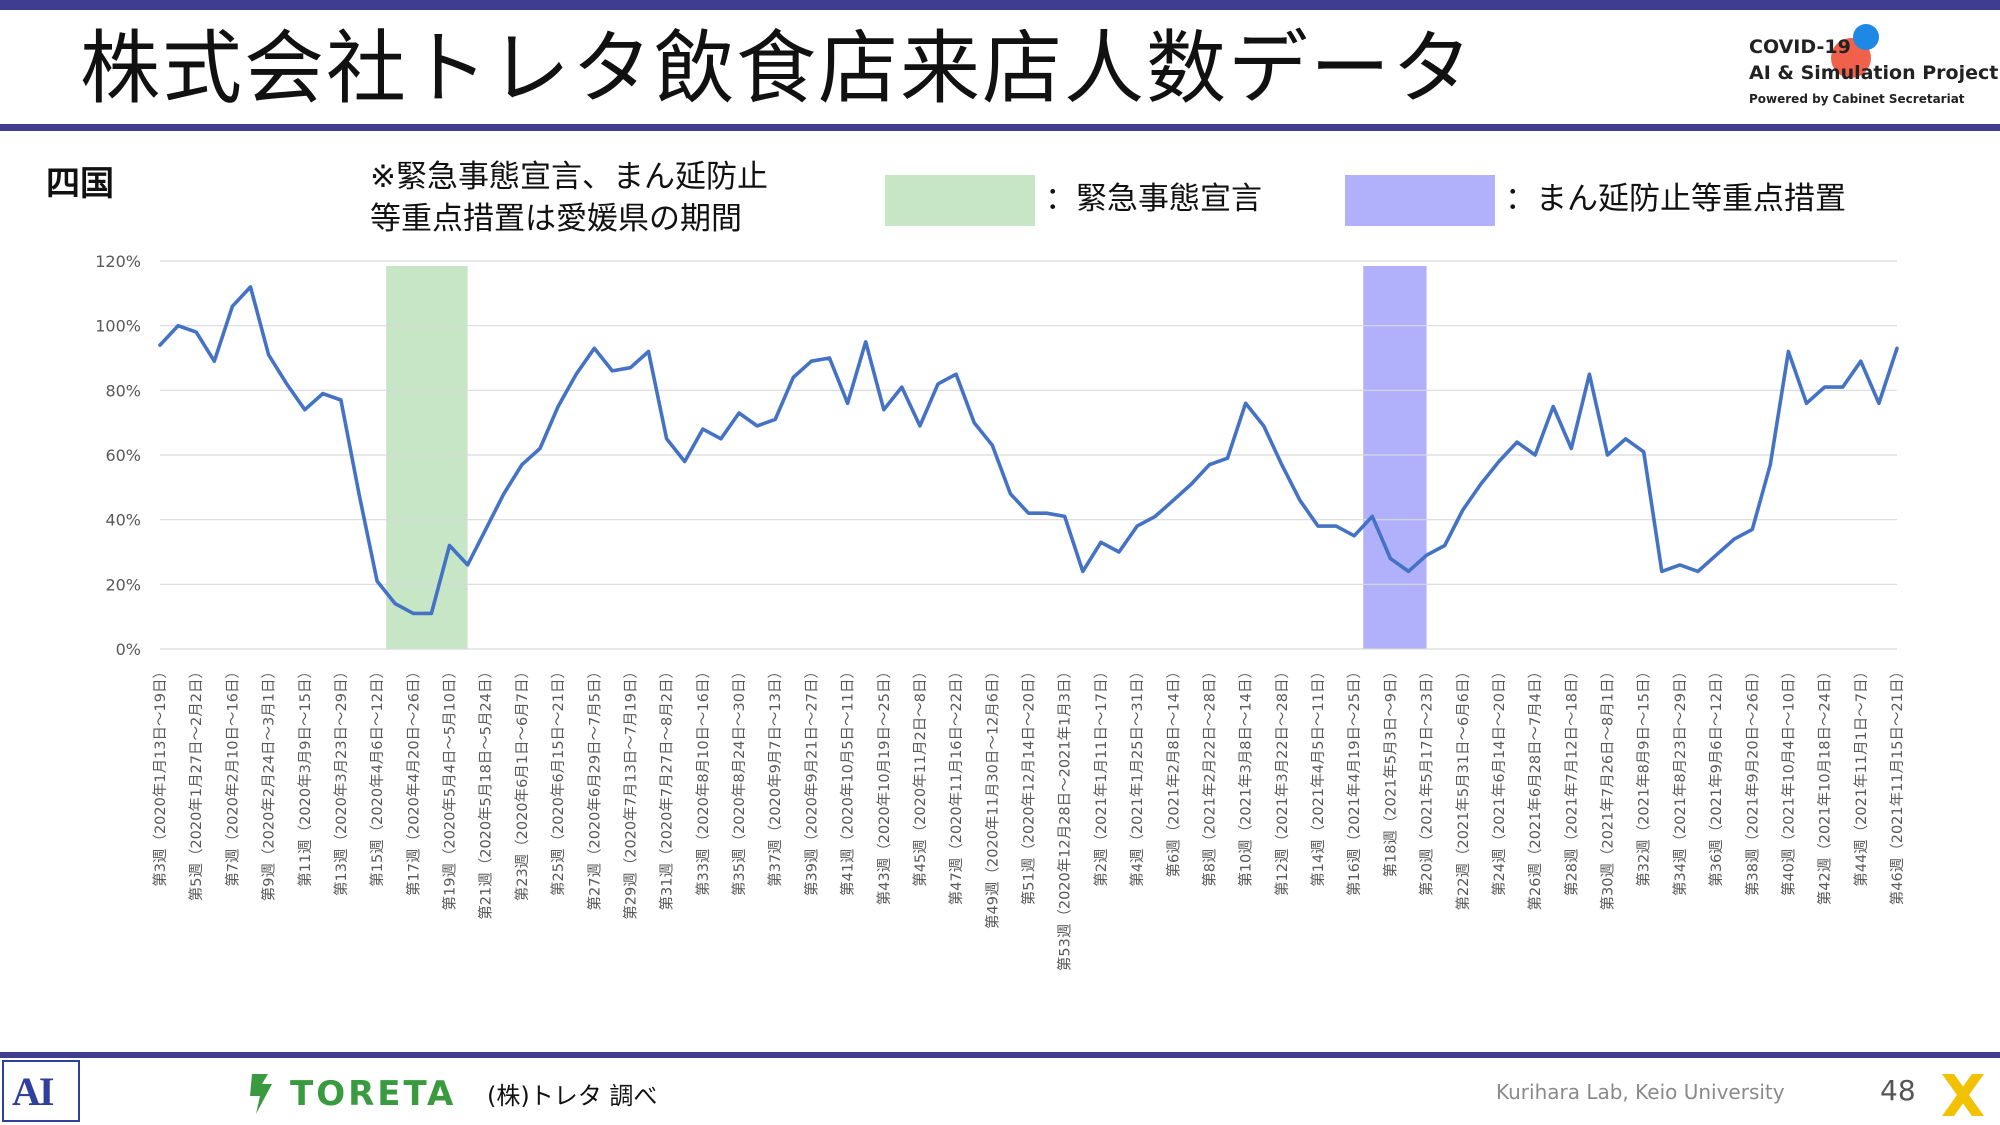 The height and width of the screenshot is (1125, 2000). What do you see at coordinates (1499, 780) in the screenshot?
I see `x-tick-label-37: 第24週（2021年6月14日～20日）` at bounding box center [1499, 780].